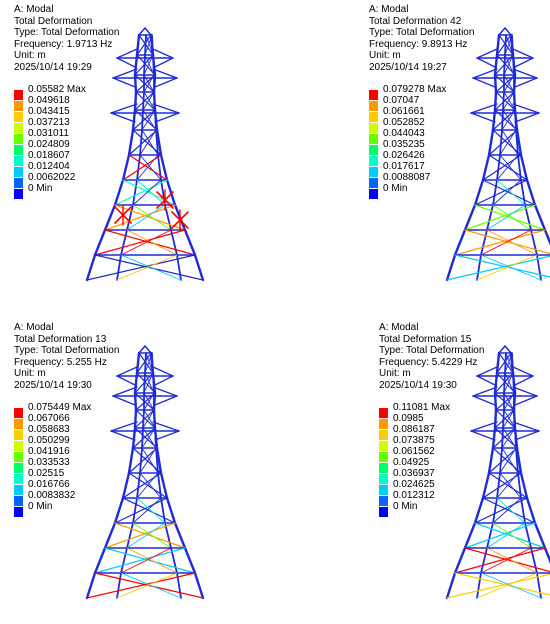 The image size is (550, 624). What do you see at coordinates (422, 32) in the screenshot?
I see `type-label: Type: Total Deformation` at bounding box center [422, 32].